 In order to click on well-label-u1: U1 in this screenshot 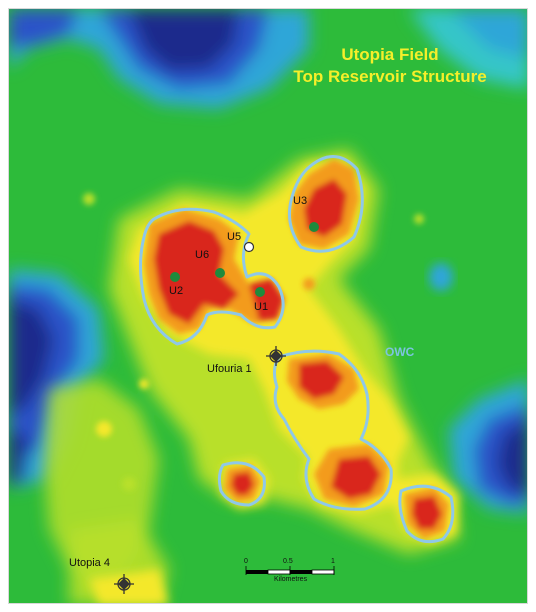, I will do `click(261, 307)`.